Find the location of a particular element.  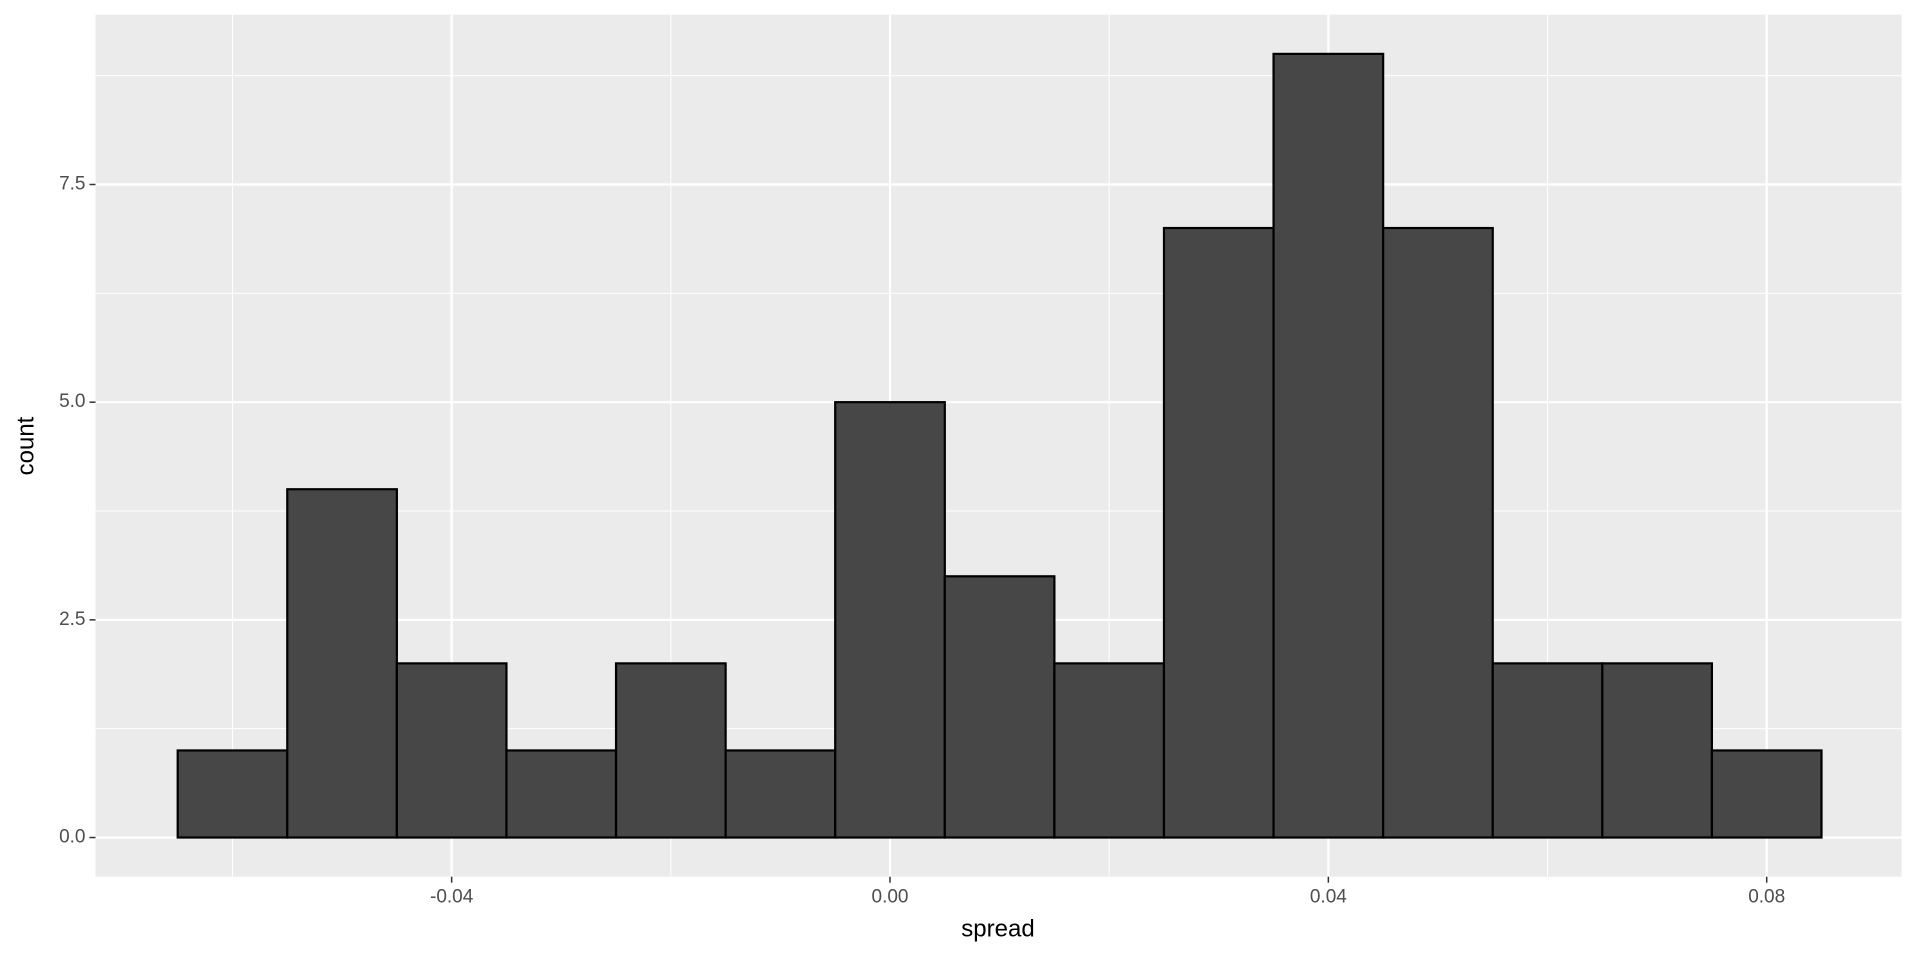

x-tick-label: 0.04 is located at coordinates (1328, 897).